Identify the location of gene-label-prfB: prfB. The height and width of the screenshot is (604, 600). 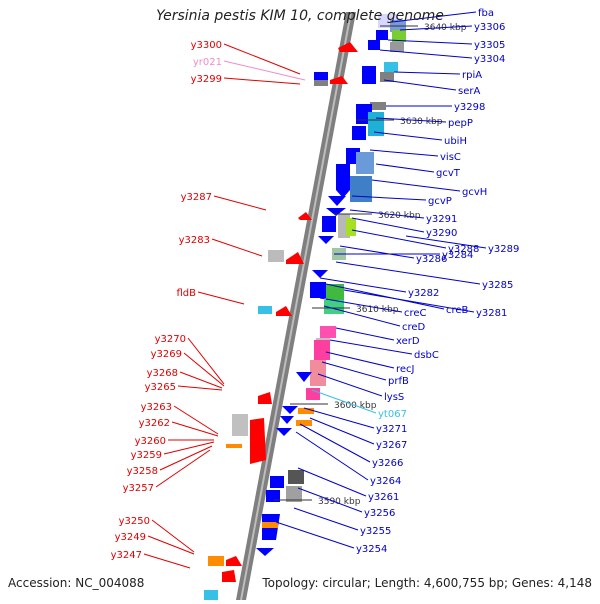
(398, 381).